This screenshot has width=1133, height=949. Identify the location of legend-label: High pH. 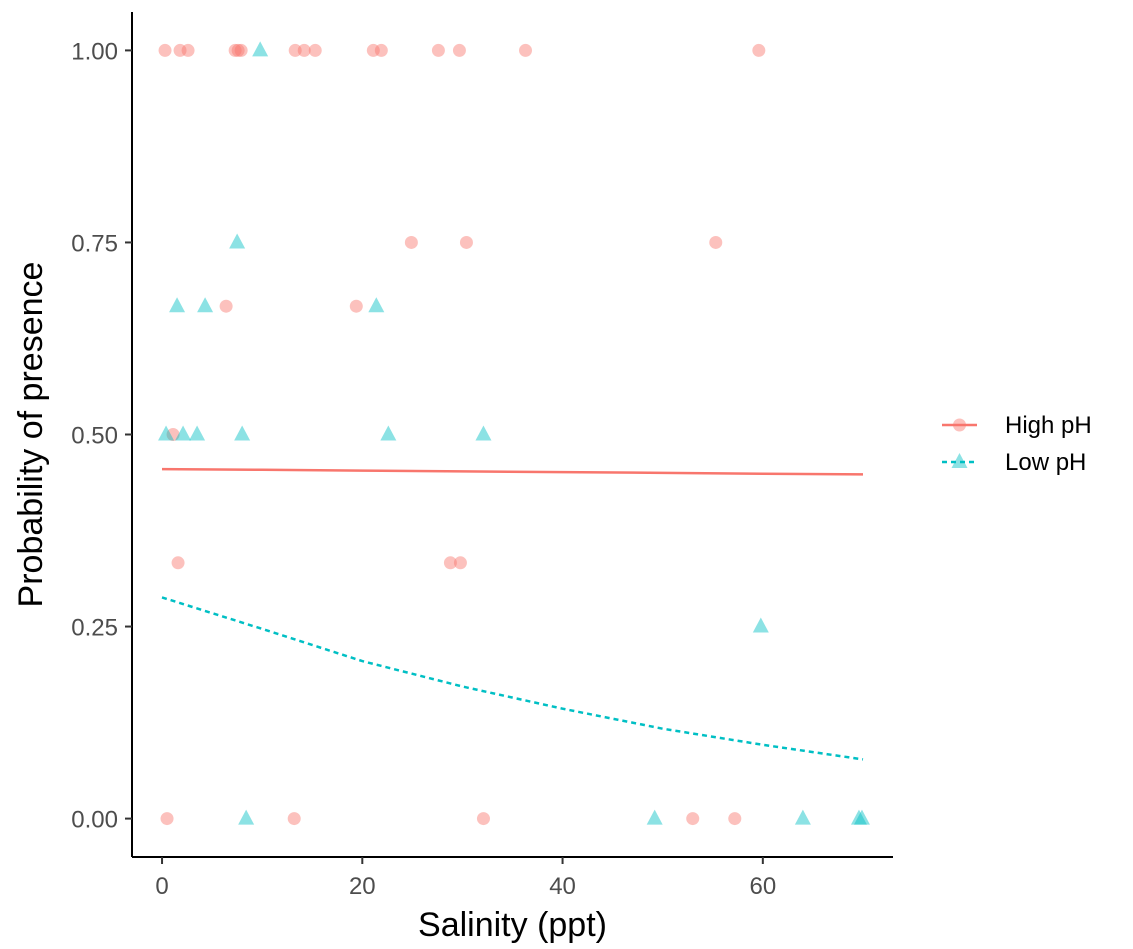
(1048, 425).